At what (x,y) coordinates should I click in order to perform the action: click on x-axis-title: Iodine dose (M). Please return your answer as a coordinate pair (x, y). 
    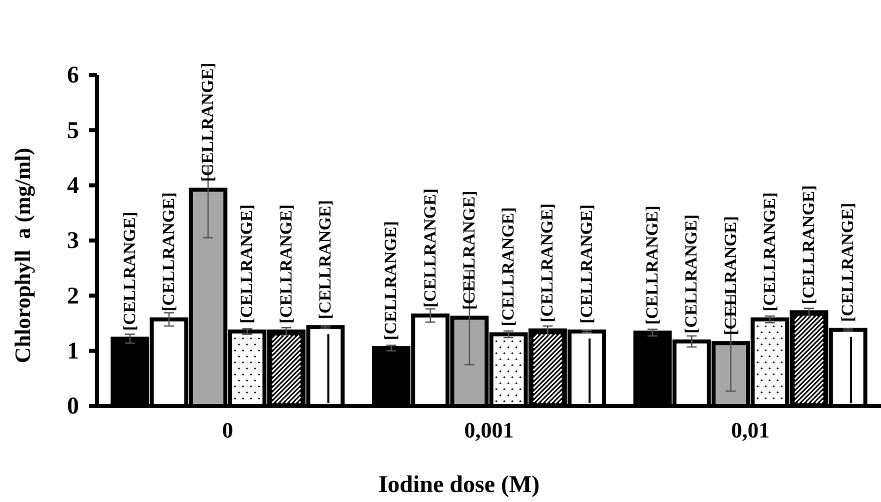
    Looking at the image, I should click on (459, 485).